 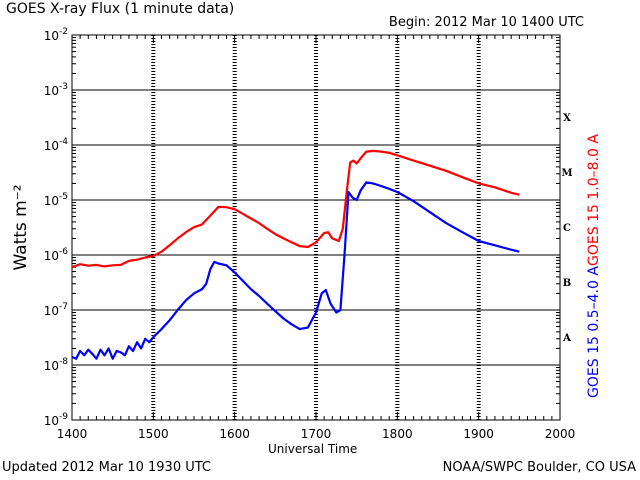 What do you see at coordinates (397, 434) in the screenshot?
I see `x-tick-label: 1800` at bounding box center [397, 434].